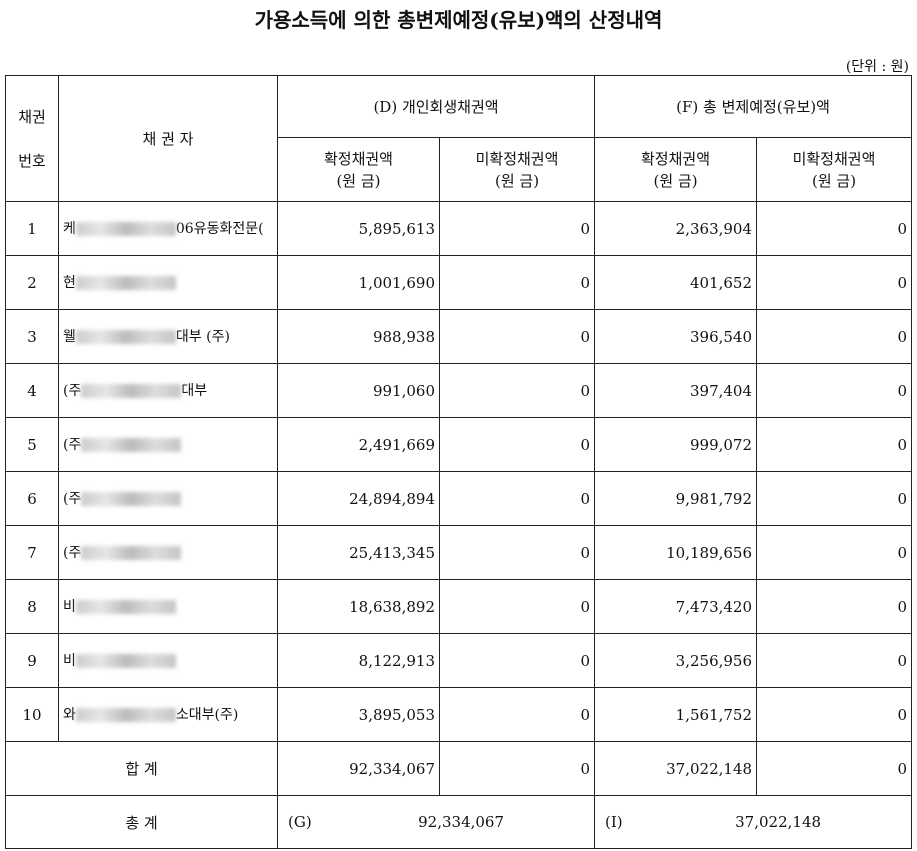  I want to click on grand-total-content: (I) 37,022,148, so click(753, 822).